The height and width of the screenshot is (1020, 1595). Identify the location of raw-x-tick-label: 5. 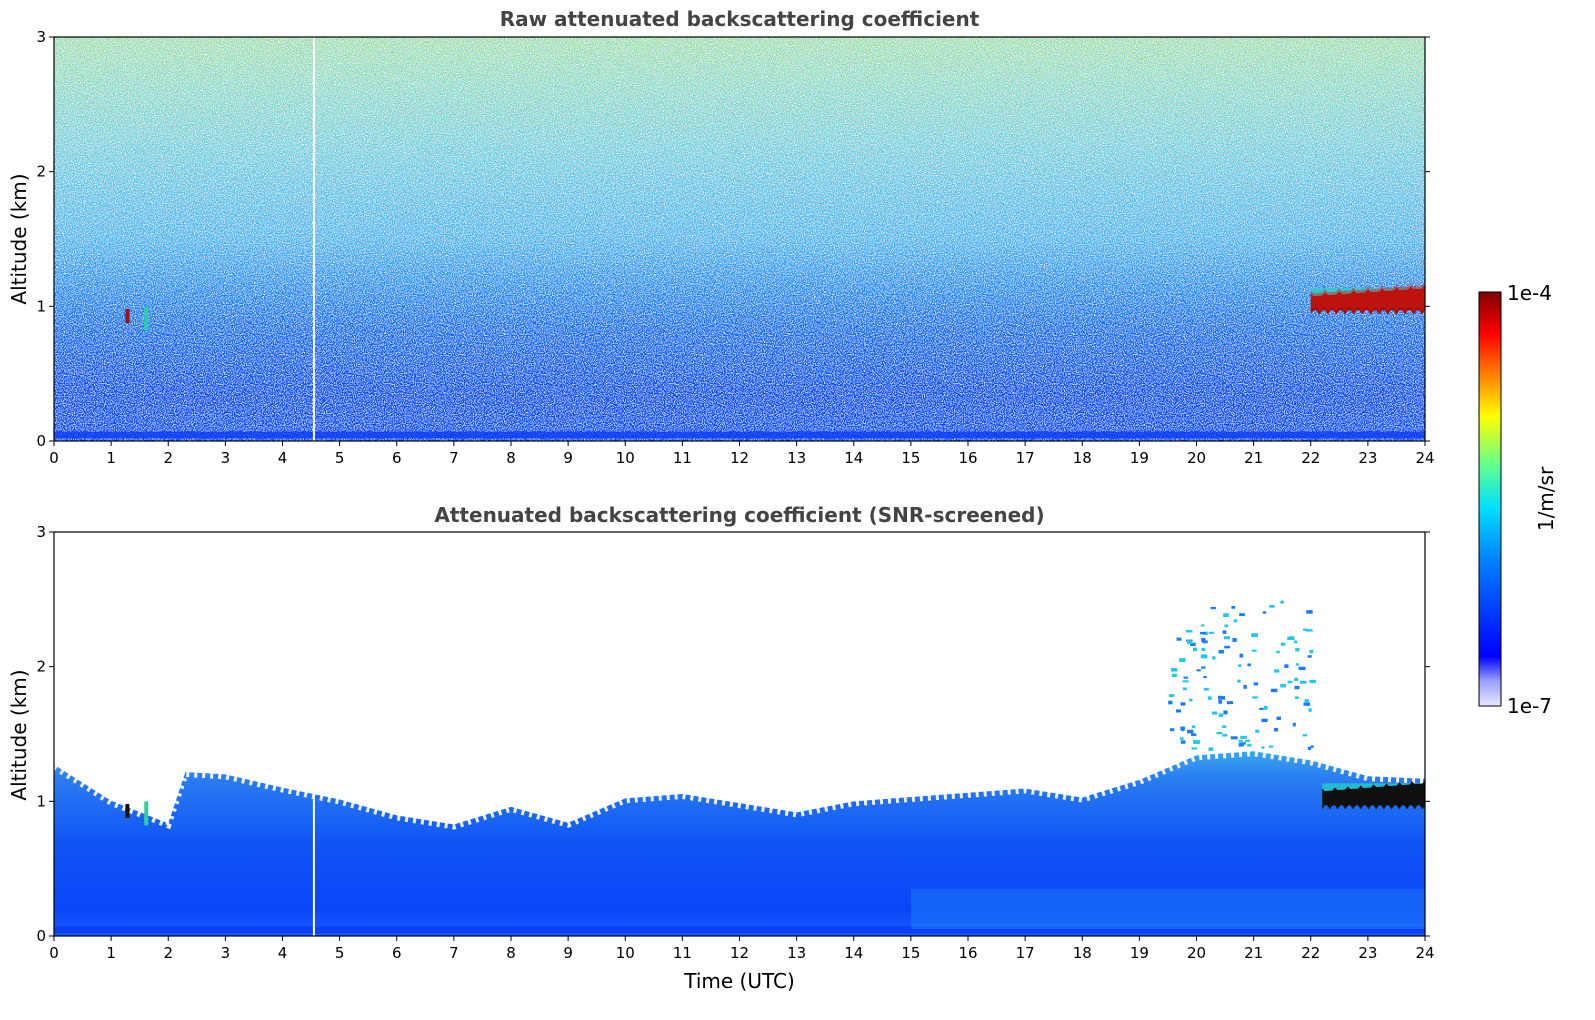
(340, 458).